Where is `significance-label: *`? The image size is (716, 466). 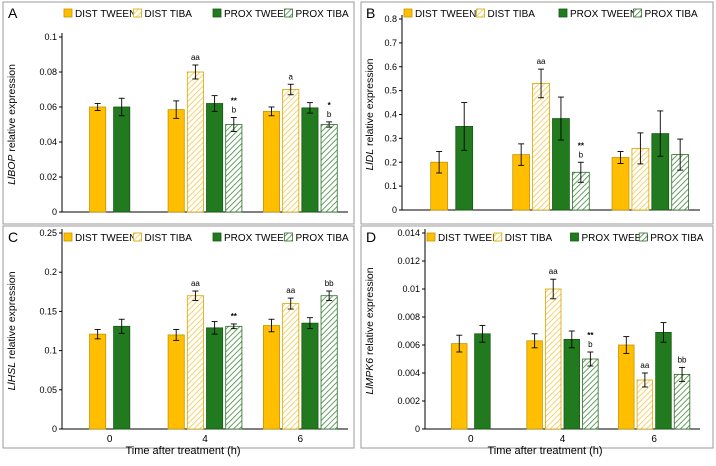
significance-label: * is located at coordinates (330, 105).